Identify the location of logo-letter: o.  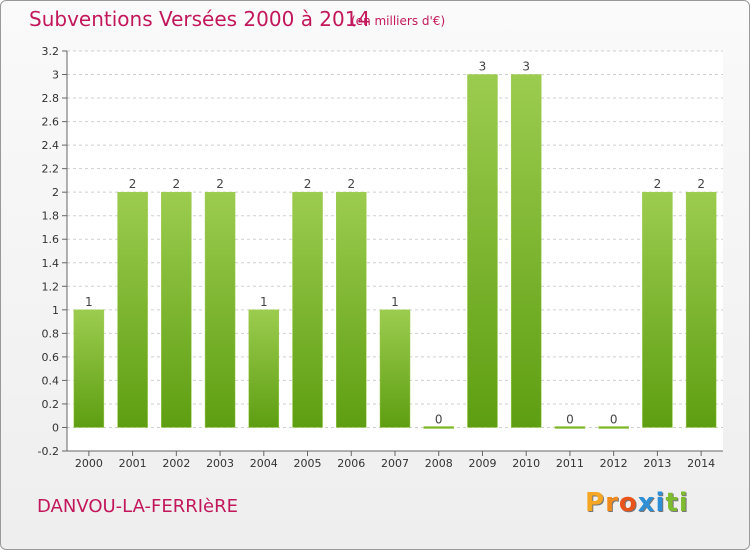
(628, 503).